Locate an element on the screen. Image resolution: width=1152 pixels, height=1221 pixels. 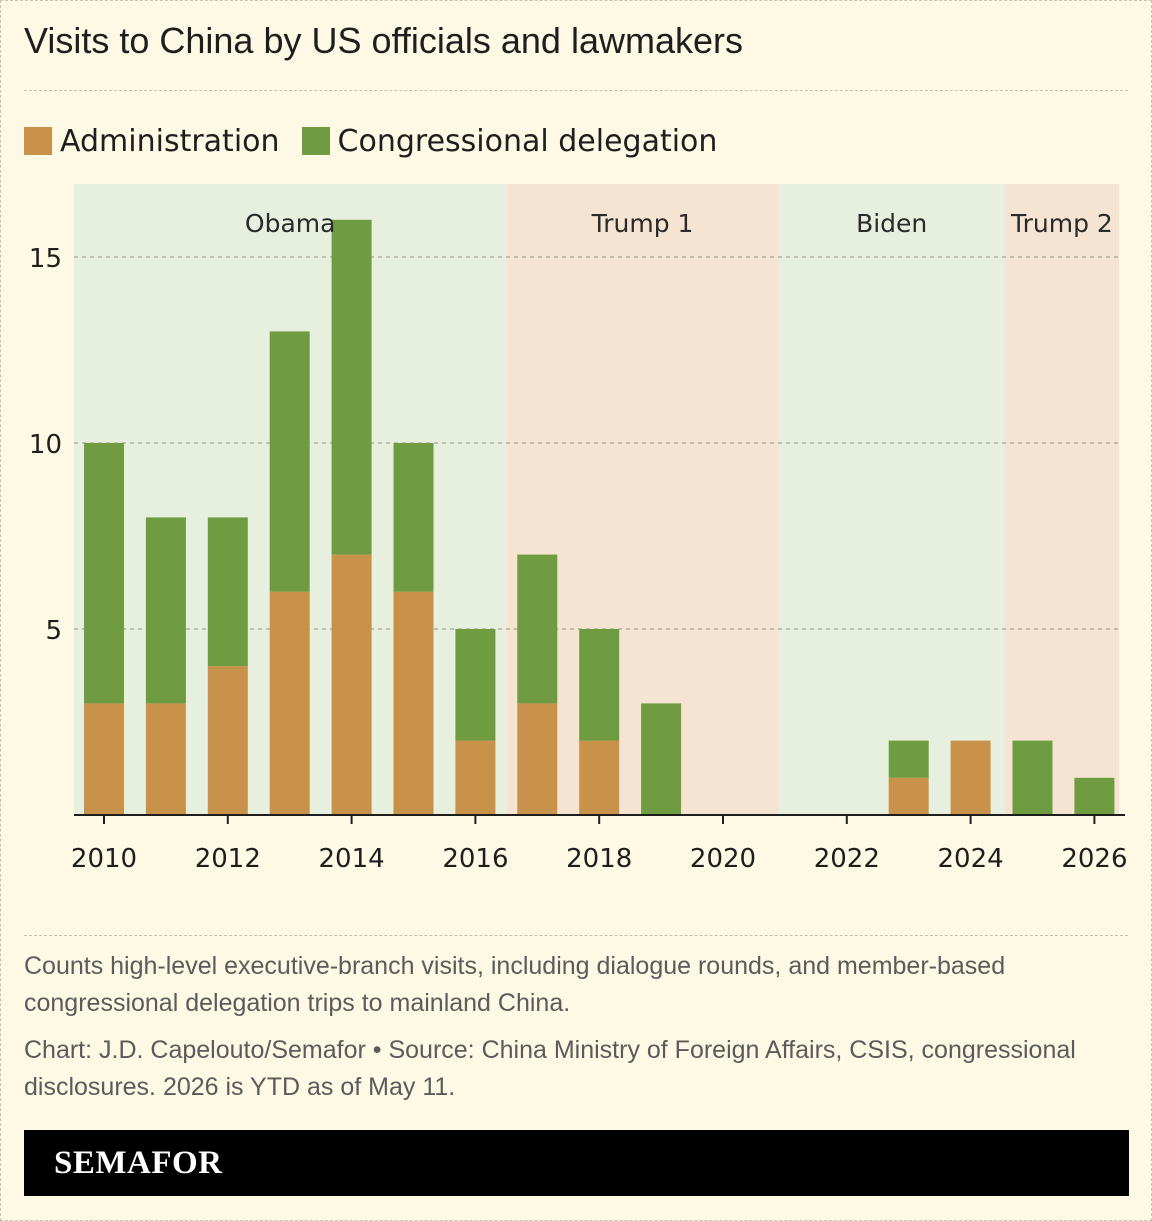
legend: Administration Congressional delegation is located at coordinates (381, 141).